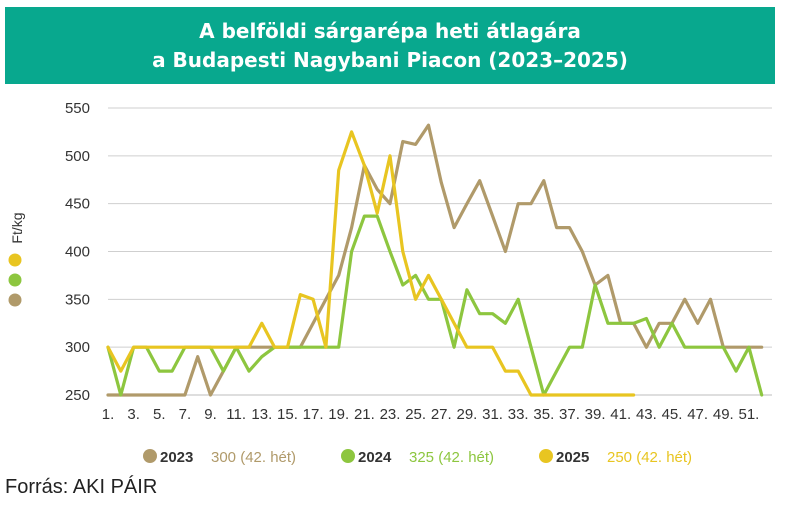  I want to click on y-tick-label: 300, so click(77, 347).